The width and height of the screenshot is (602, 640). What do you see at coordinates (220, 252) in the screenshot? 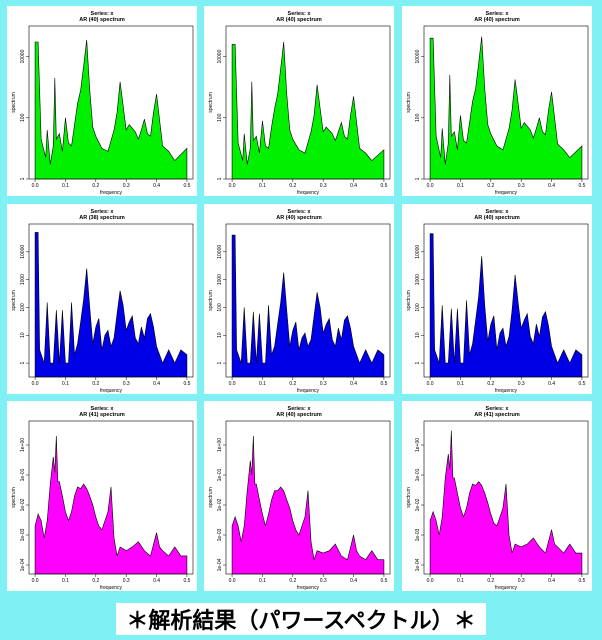
I see `y-tick-label: 10000` at bounding box center [220, 252].